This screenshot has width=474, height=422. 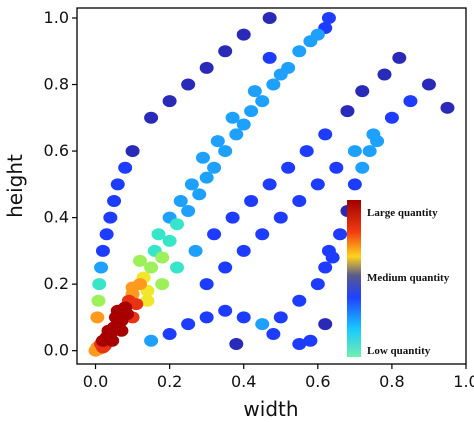 What do you see at coordinates (243, 381) in the screenshot?
I see `x-tick-label: 0.4` at bounding box center [243, 381].